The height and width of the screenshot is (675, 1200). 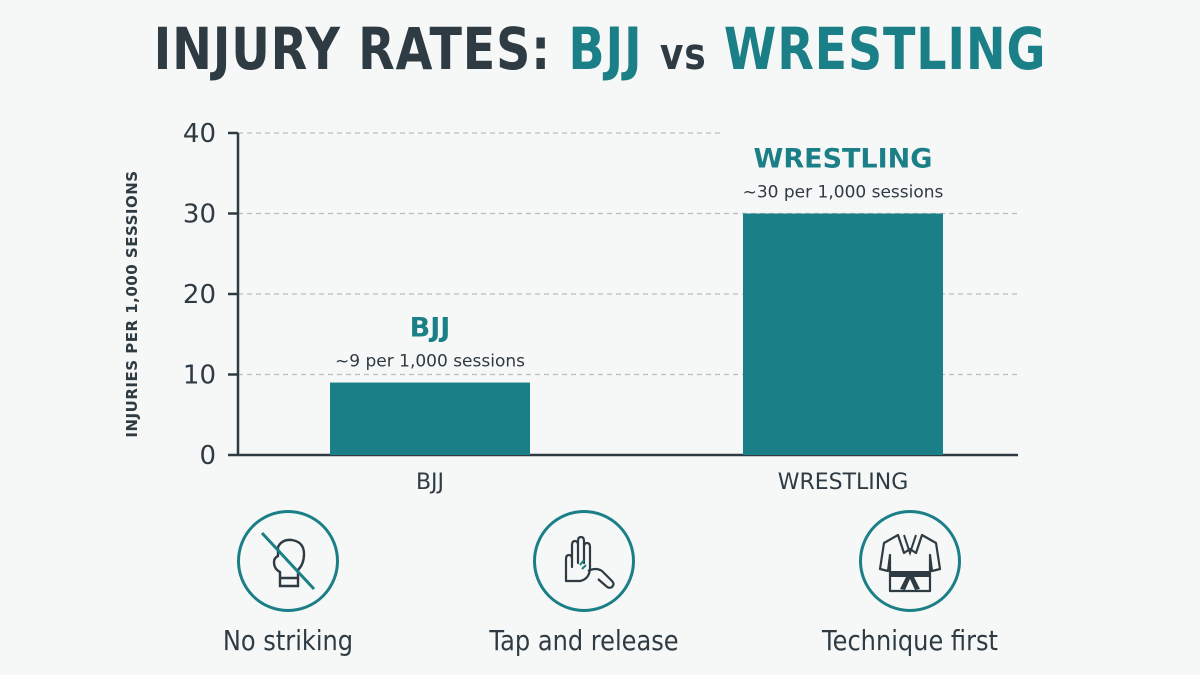 I want to click on y-tick-label: 40, so click(x=199, y=134).